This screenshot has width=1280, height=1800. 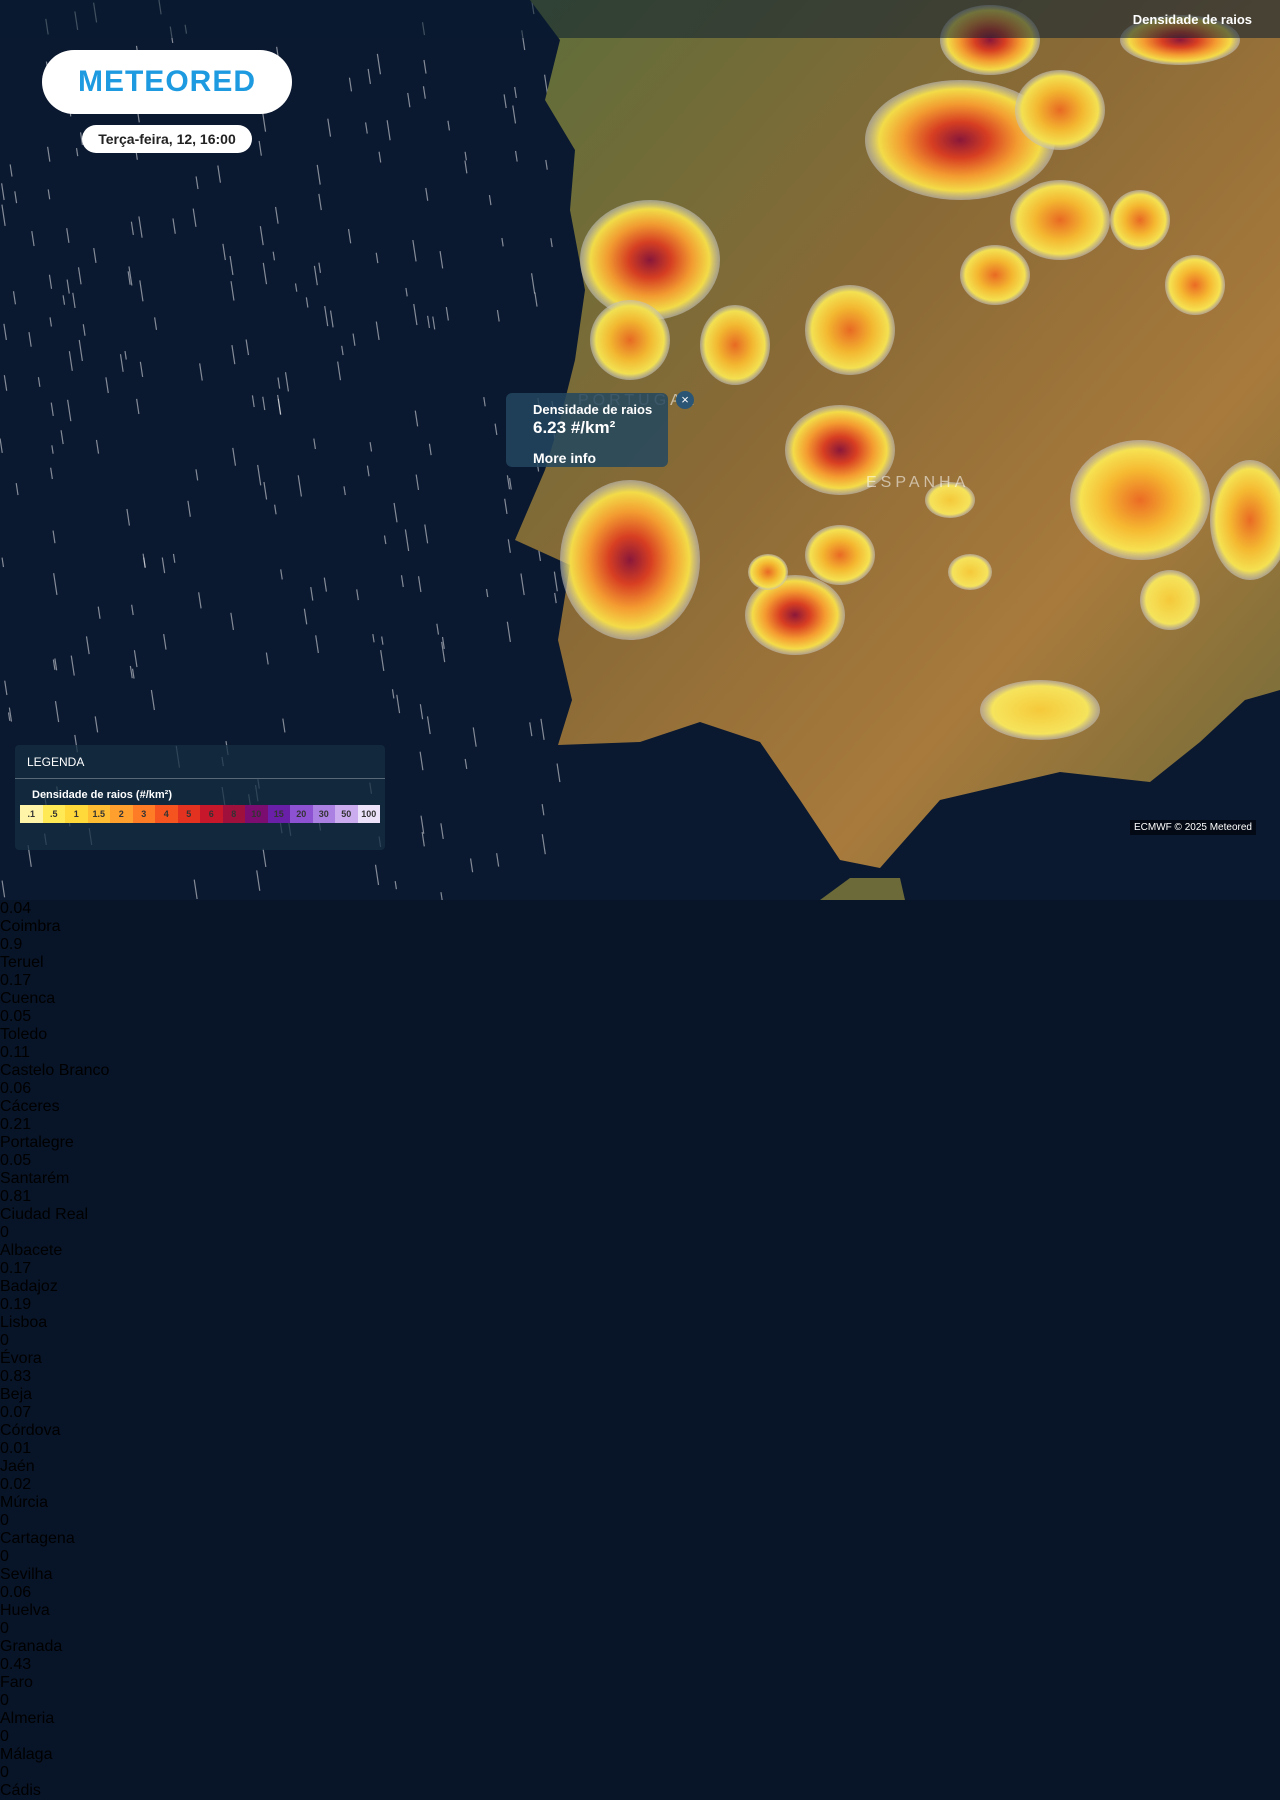 What do you see at coordinates (640, 1260) in the screenshot?
I see `city-label: Albacete 0.17` at bounding box center [640, 1260].